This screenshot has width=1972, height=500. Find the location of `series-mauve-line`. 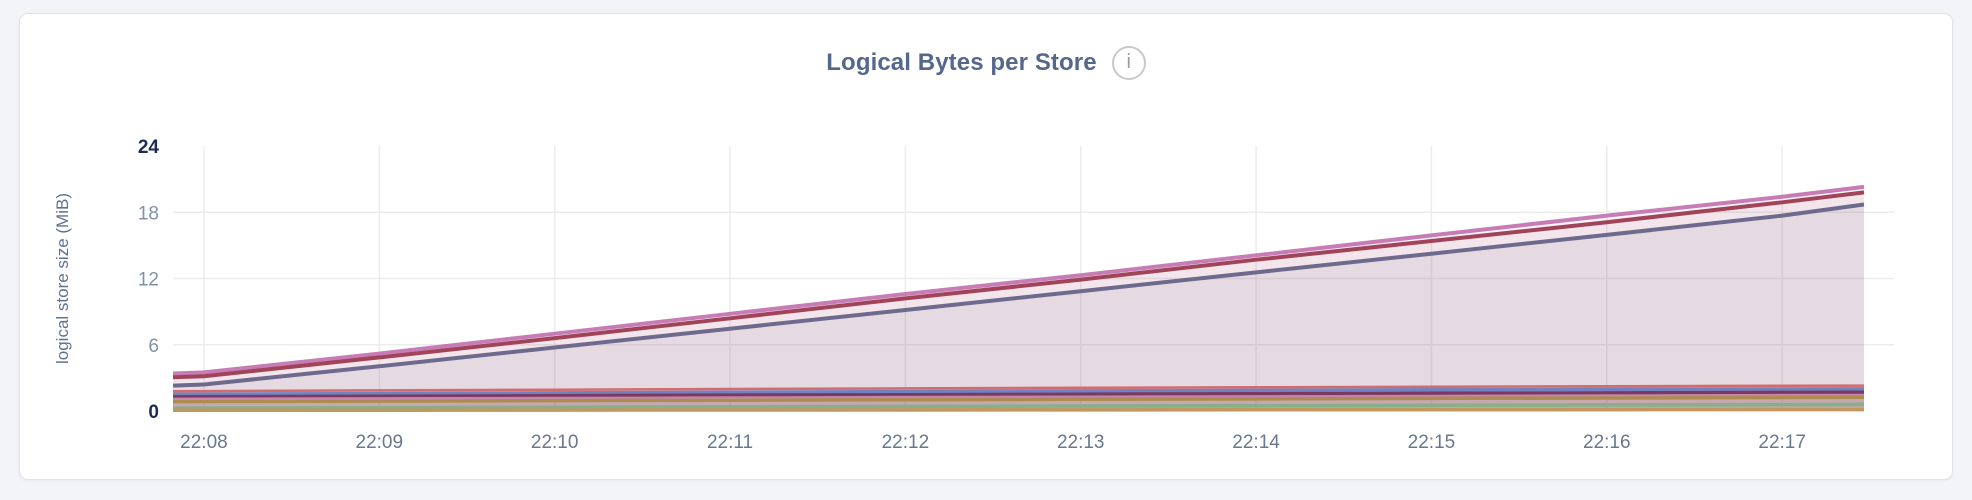

series-mauve-line is located at coordinates (1018, 396).